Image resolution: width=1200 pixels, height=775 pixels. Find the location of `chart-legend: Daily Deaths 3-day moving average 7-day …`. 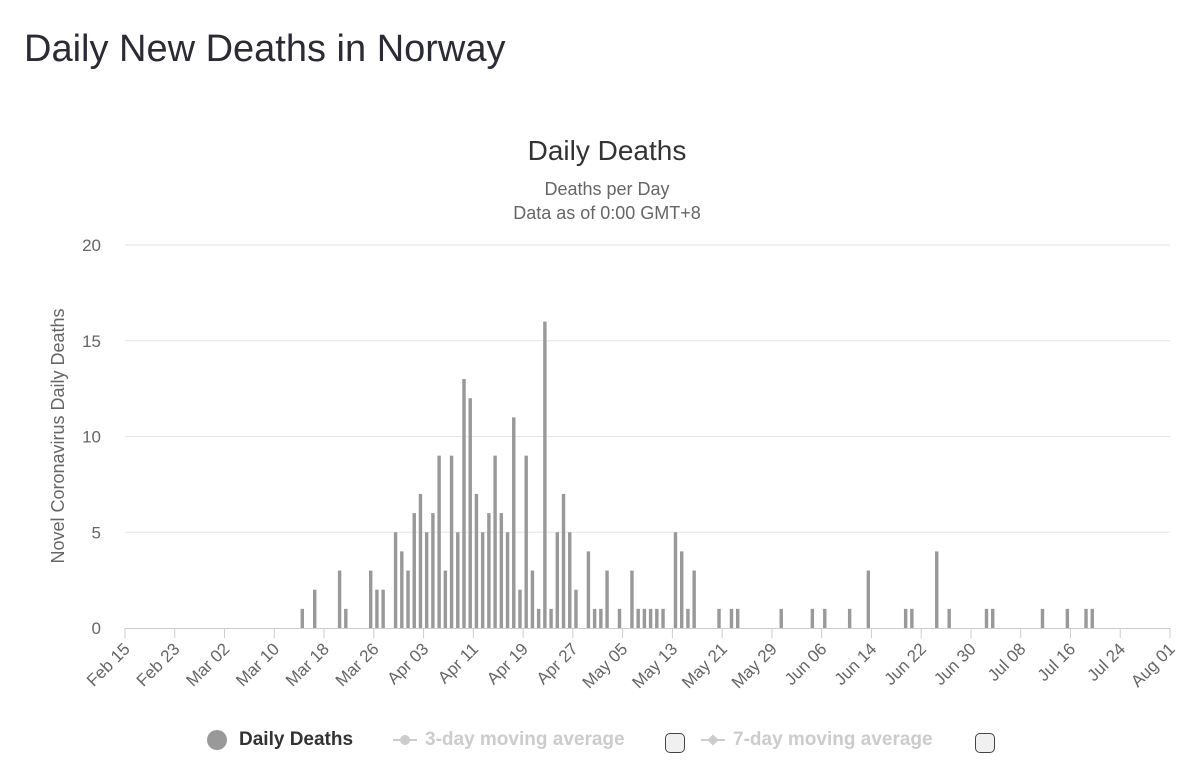

chart-legend: Daily Deaths 3-day moving average 7-day … is located at coordinates (600, 740).